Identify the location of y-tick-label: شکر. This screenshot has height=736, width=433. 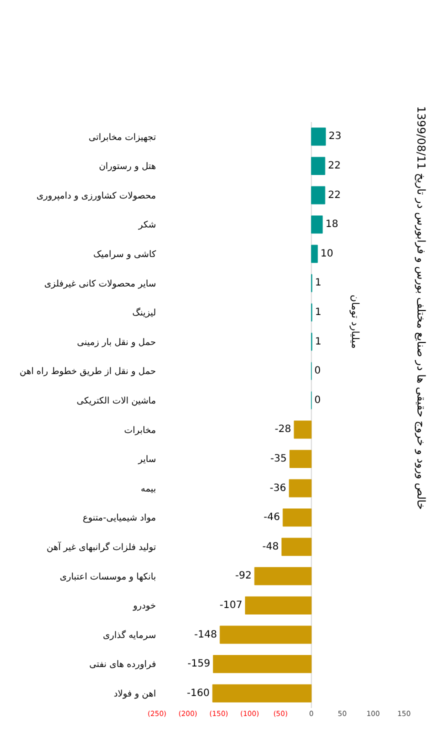
(147, 225).